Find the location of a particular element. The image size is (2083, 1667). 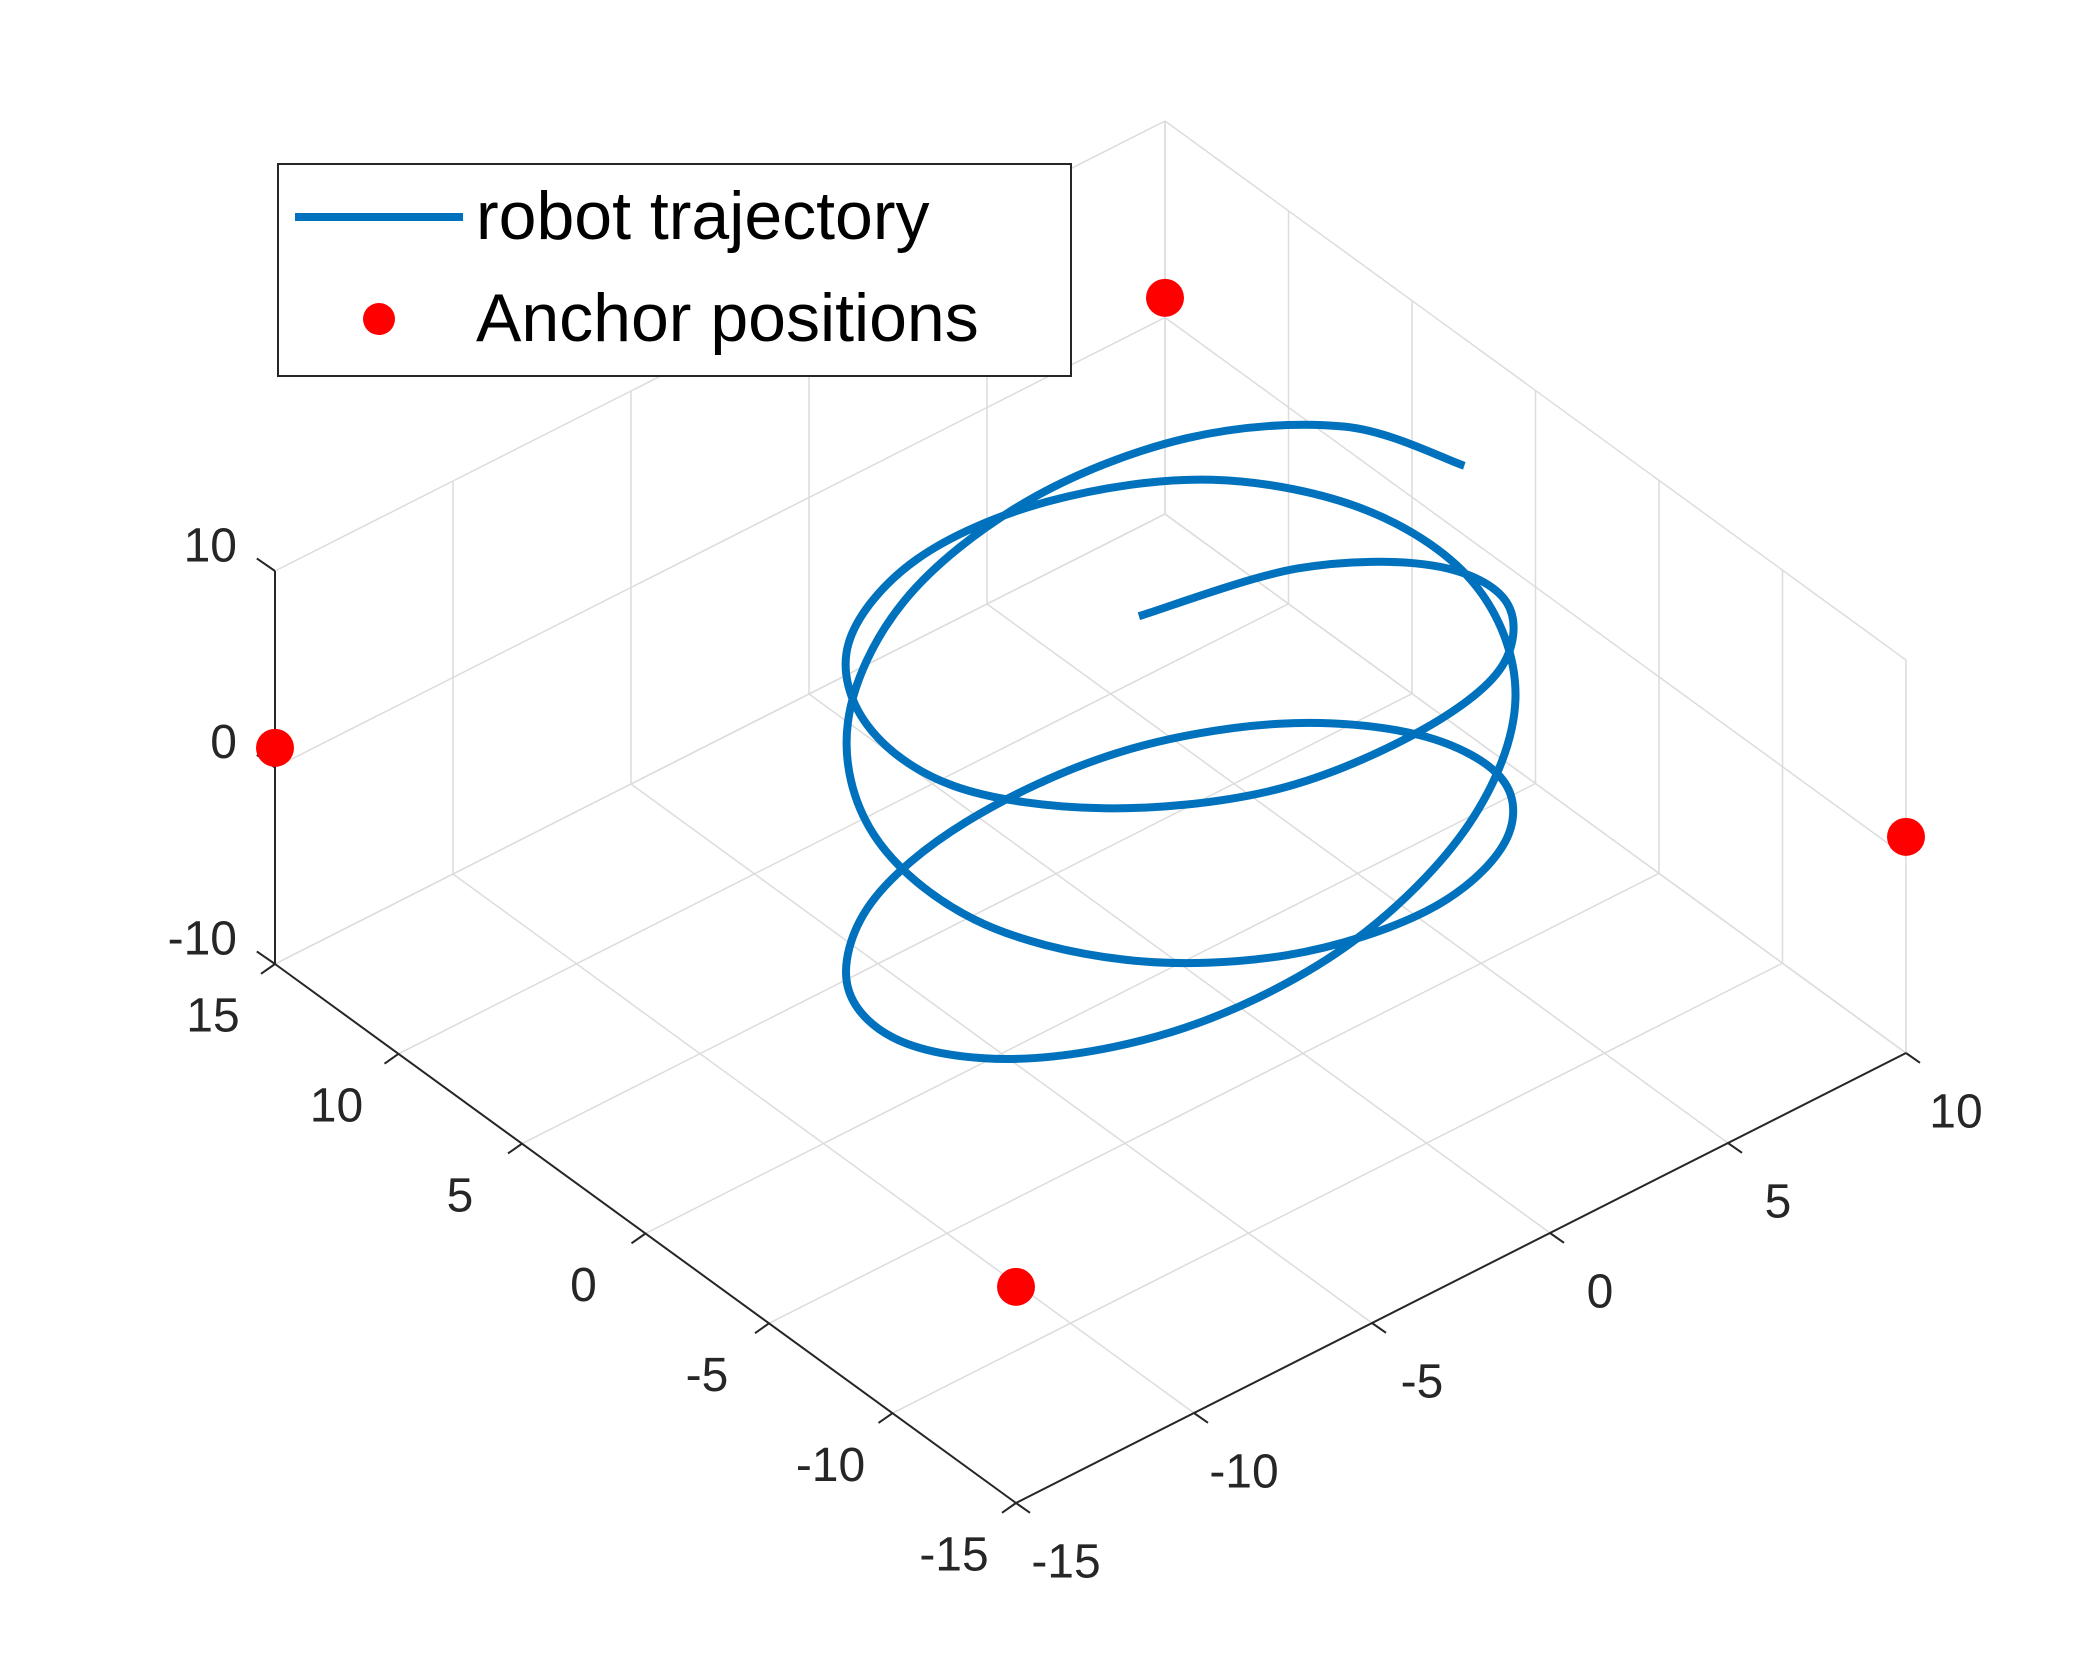

y-tick-label: -10 is located at coordinates (830, 1465).